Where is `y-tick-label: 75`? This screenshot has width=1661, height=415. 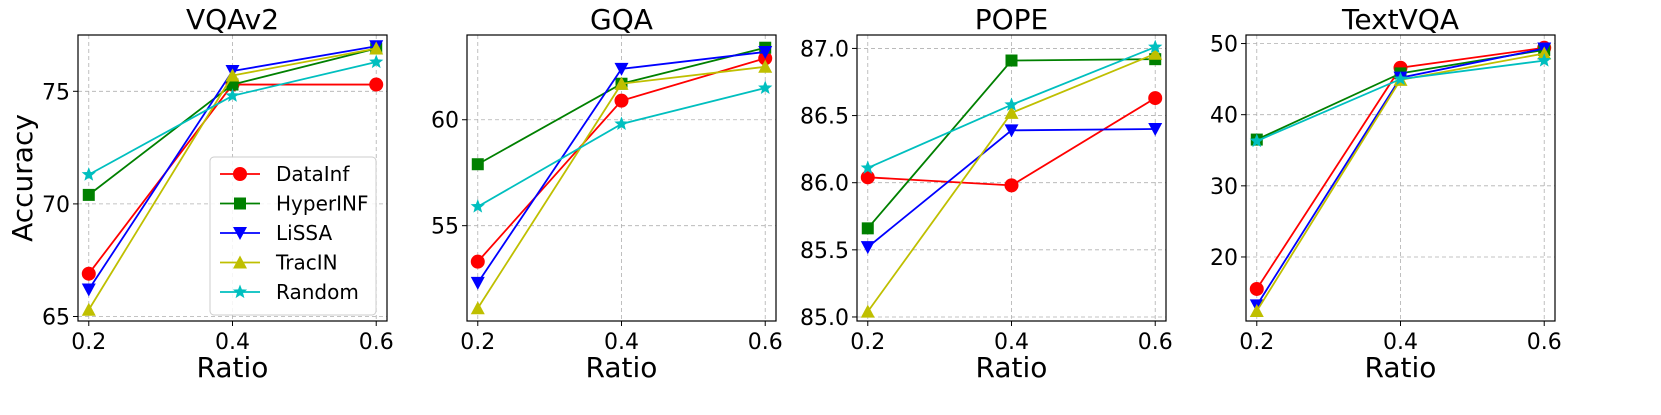 y-tick-label: 75 is located at coordinates (56, 92).